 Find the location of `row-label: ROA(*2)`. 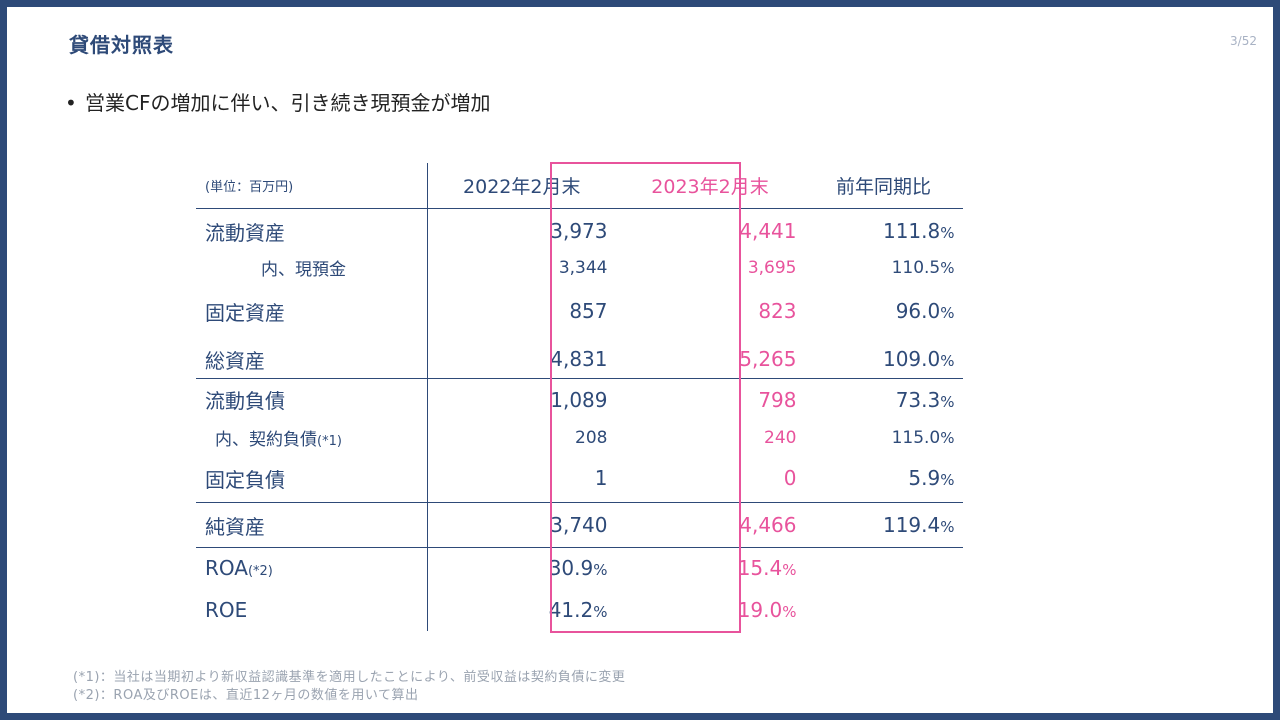

row-label: ROA(*2) is located at coordinates (312, 568).